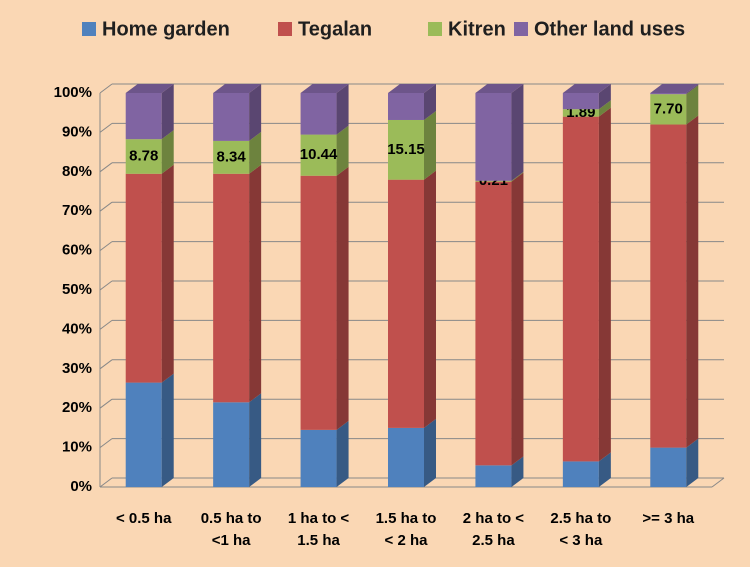  What do you see at coordinates (668, 518) in the screenshot?
I see `x-tick-label: >= 3 ha` at bounding box center [668, 518].